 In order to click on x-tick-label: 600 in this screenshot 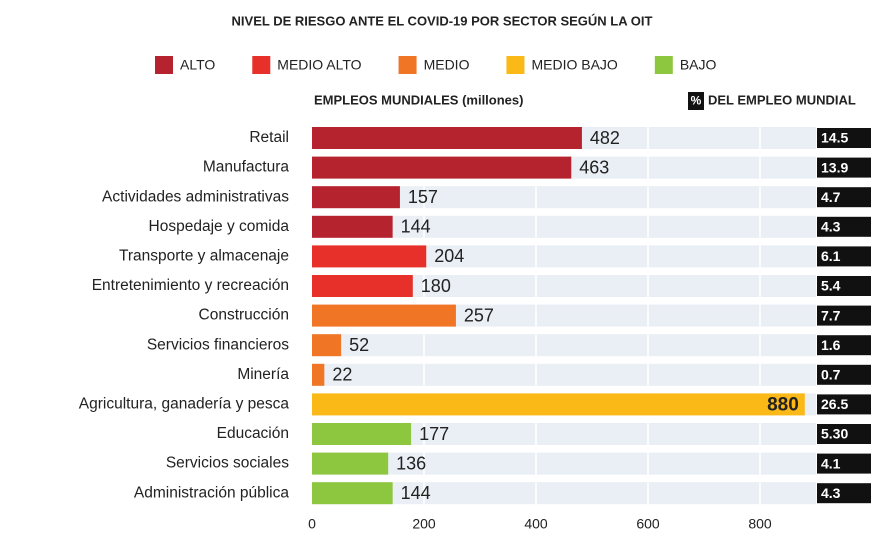, I will do `click(648, 524)`.